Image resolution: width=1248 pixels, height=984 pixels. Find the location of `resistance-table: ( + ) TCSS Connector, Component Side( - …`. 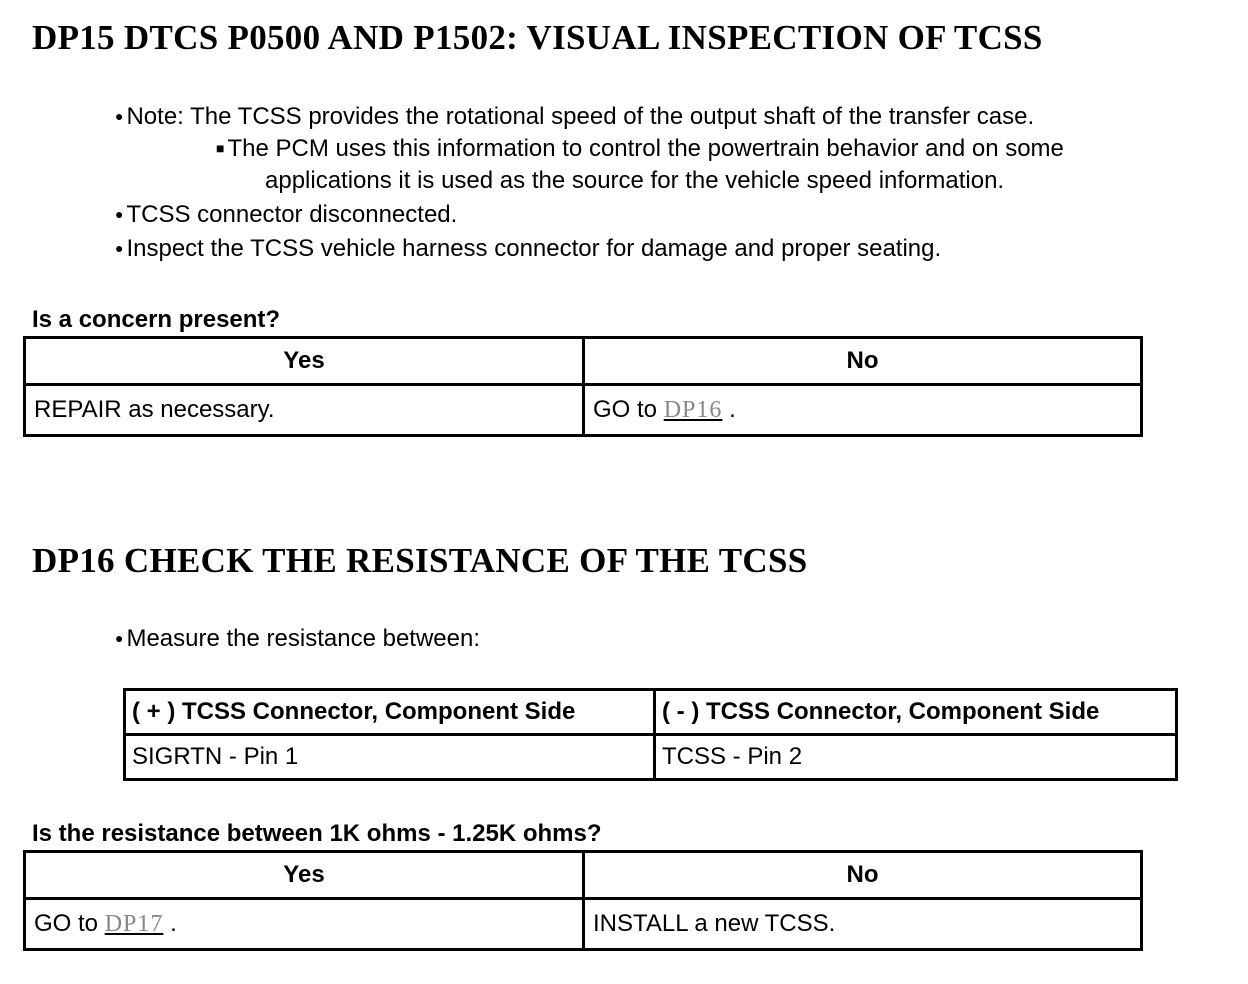

resistance-table: ( + ) TCSS Connector, Component Side( - … is located at coordinates (650, 734).